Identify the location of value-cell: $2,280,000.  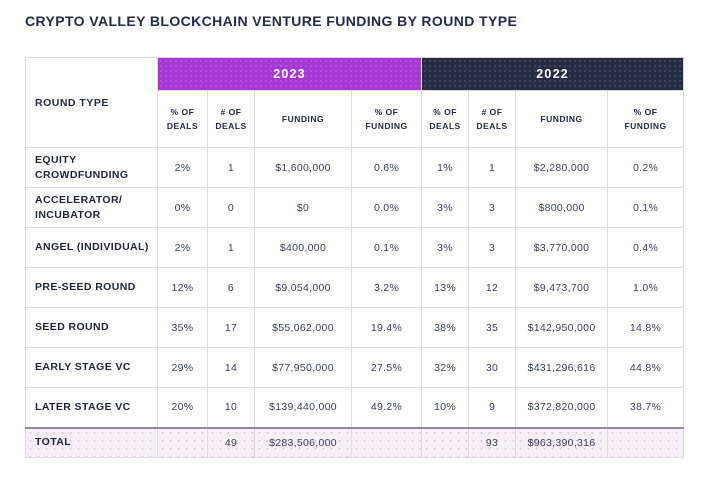
(562, 167).